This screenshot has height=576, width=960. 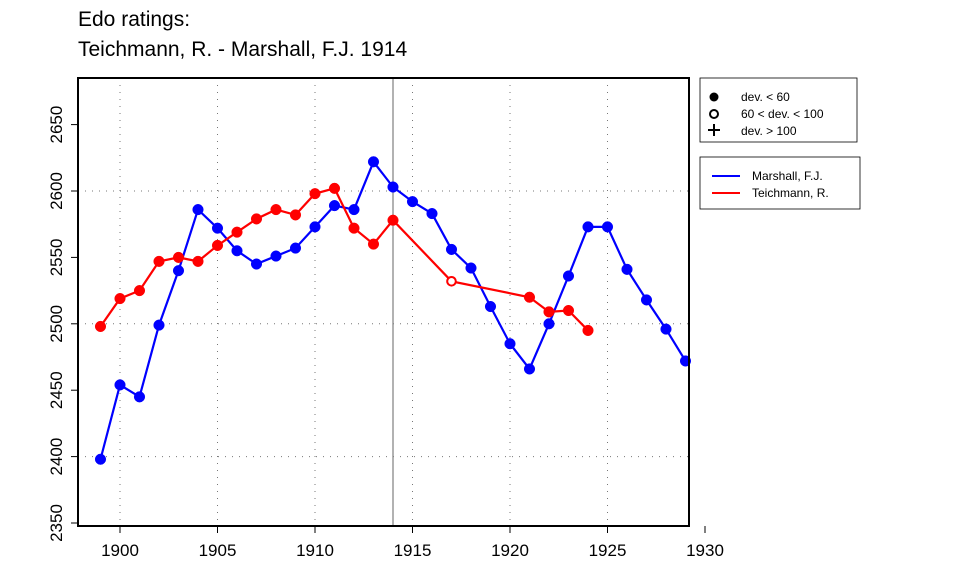 I want to click on y-axis: 2350 2400 2450 2500 2550 2600 2650, so click(x=62, y=324).